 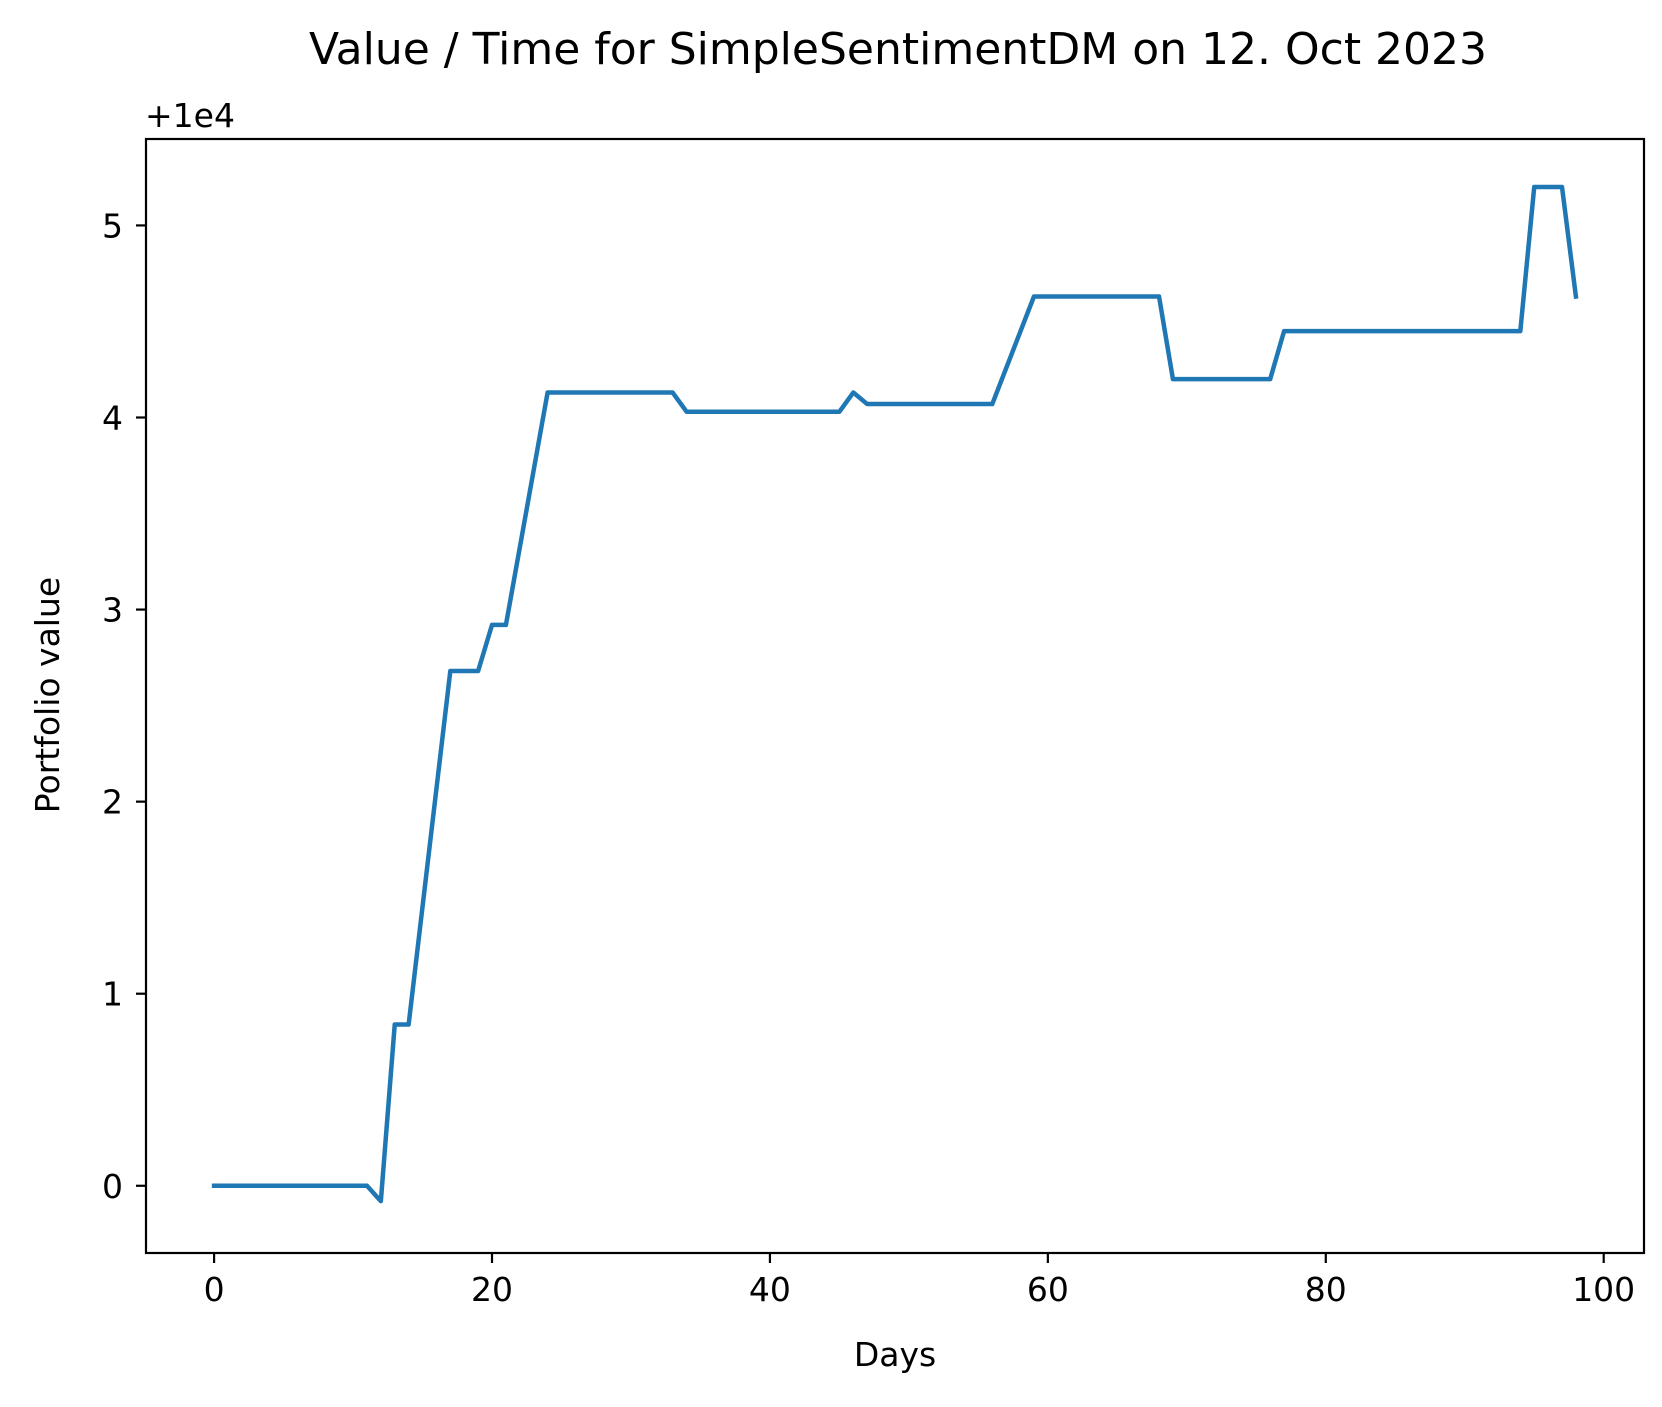 What do you see at coordinates (112, 1186) in the screenshot?
I see `y-tick-label: 0` at bounding box center [112, 1186].